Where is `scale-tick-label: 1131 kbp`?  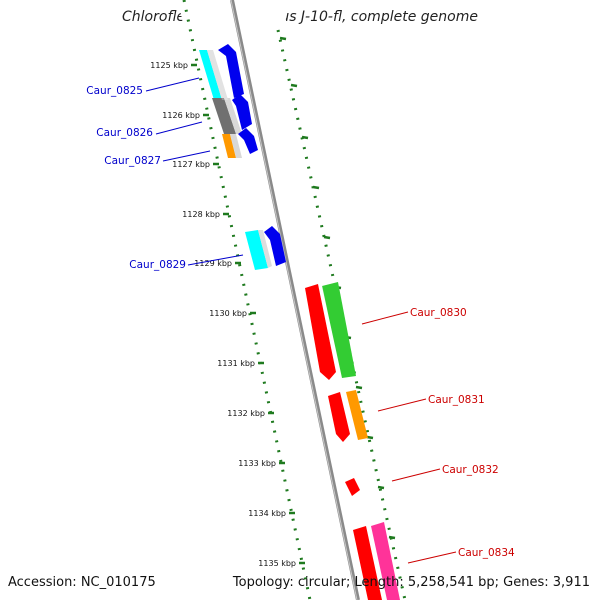
scale-tick-label: 1131 kbp is located at coordinates (236, 363).